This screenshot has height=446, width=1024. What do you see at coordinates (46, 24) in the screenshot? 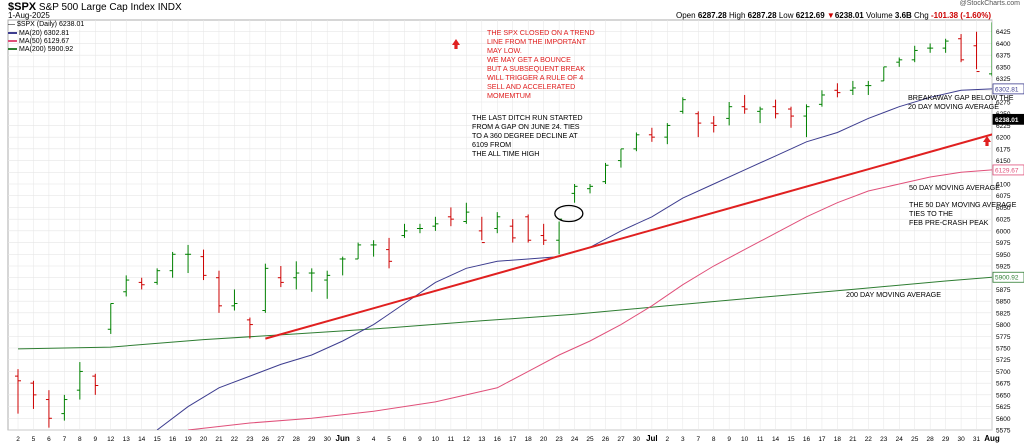
I see `legend-main: — $SPX (Daily) 6238.01` at bounding box center [46, 24].